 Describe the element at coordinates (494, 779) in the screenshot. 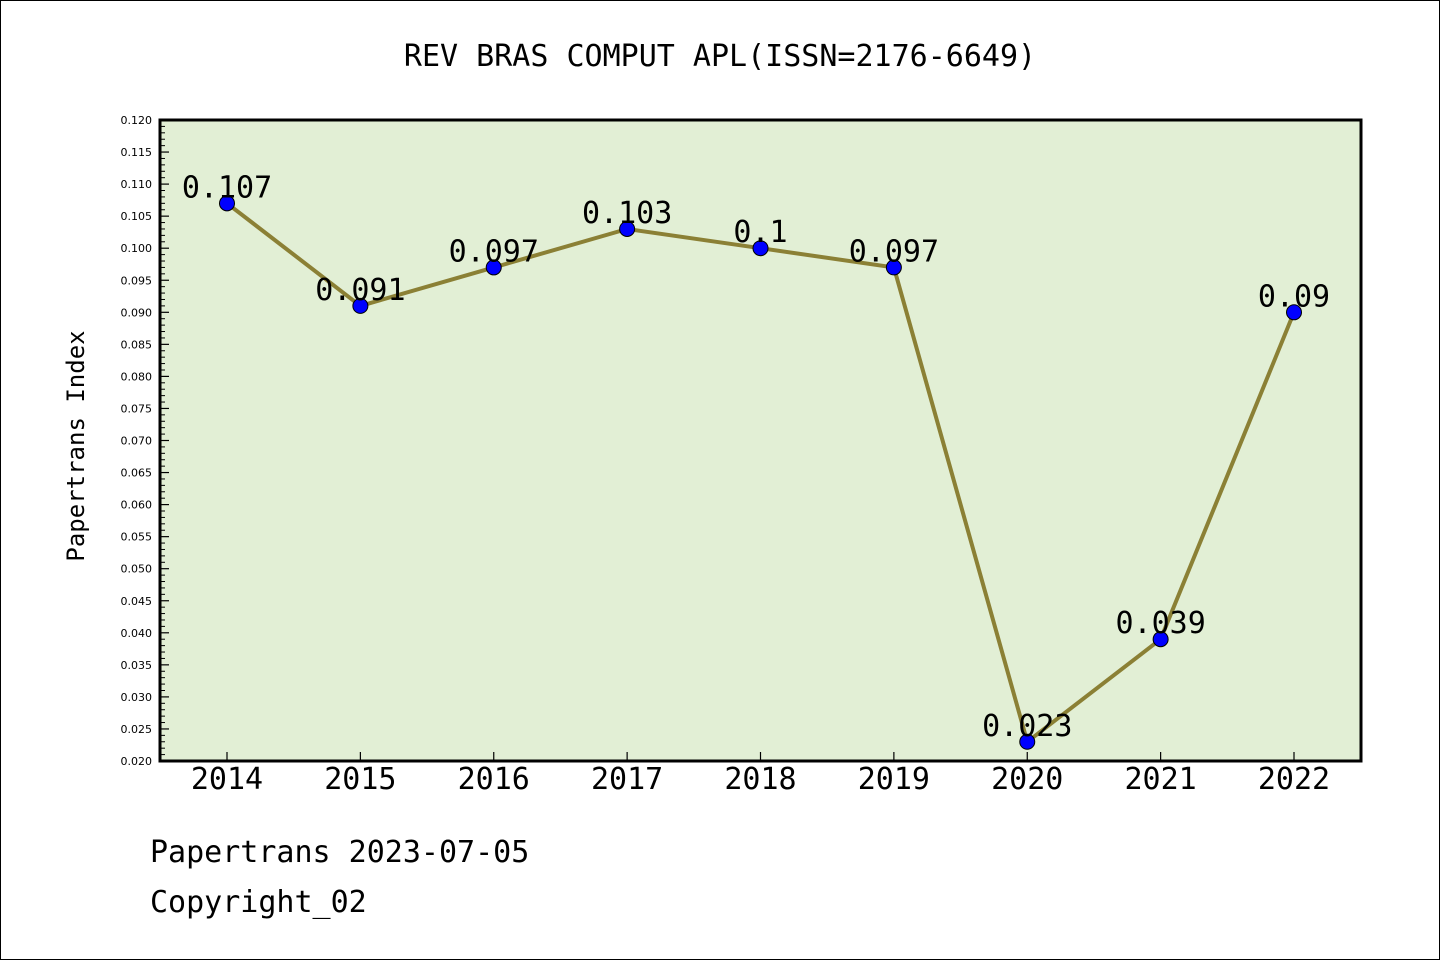

I see `x-tick-label: 2016` at that location.